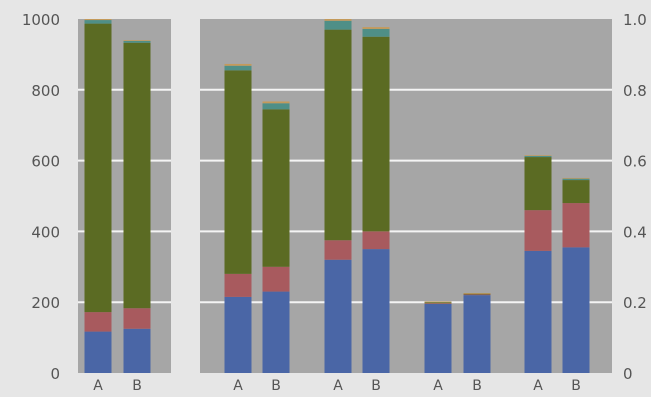  What do you see at coordinates (45, 91) in the screenshot?
I see `y-tick-label-left: 800` at bounding box center [45, 91].